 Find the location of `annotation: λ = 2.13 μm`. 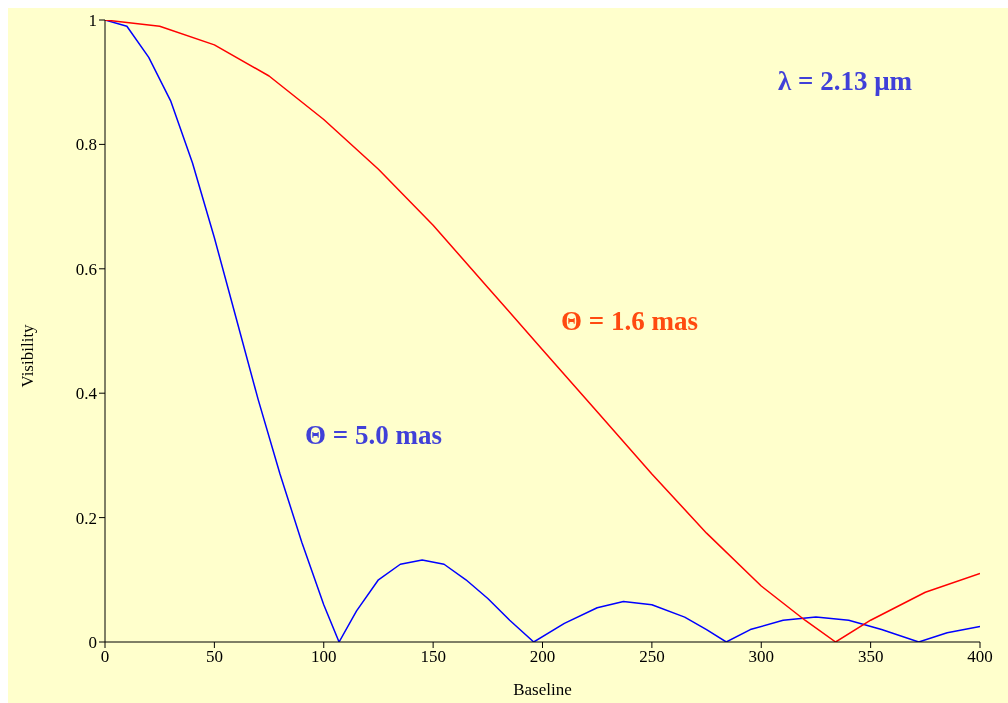

annotation: λ = 2.13 μm is located at coordinates (845, 81).